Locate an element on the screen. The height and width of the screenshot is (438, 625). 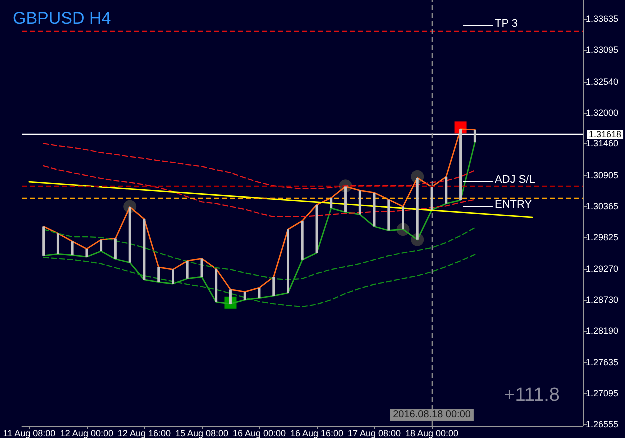
y-tick-label: 1.29825 is located at coordinates (602, 237).